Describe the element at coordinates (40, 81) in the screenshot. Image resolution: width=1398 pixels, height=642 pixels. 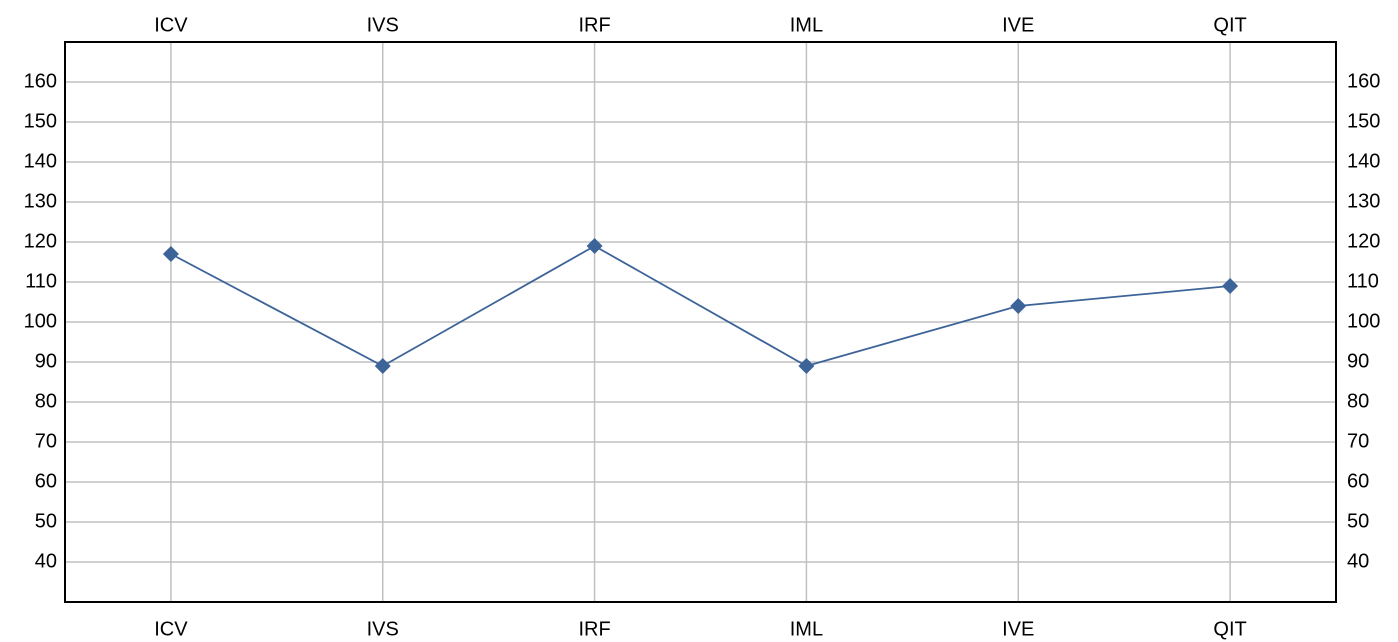
I see `y-tick-label: 160` at that location.